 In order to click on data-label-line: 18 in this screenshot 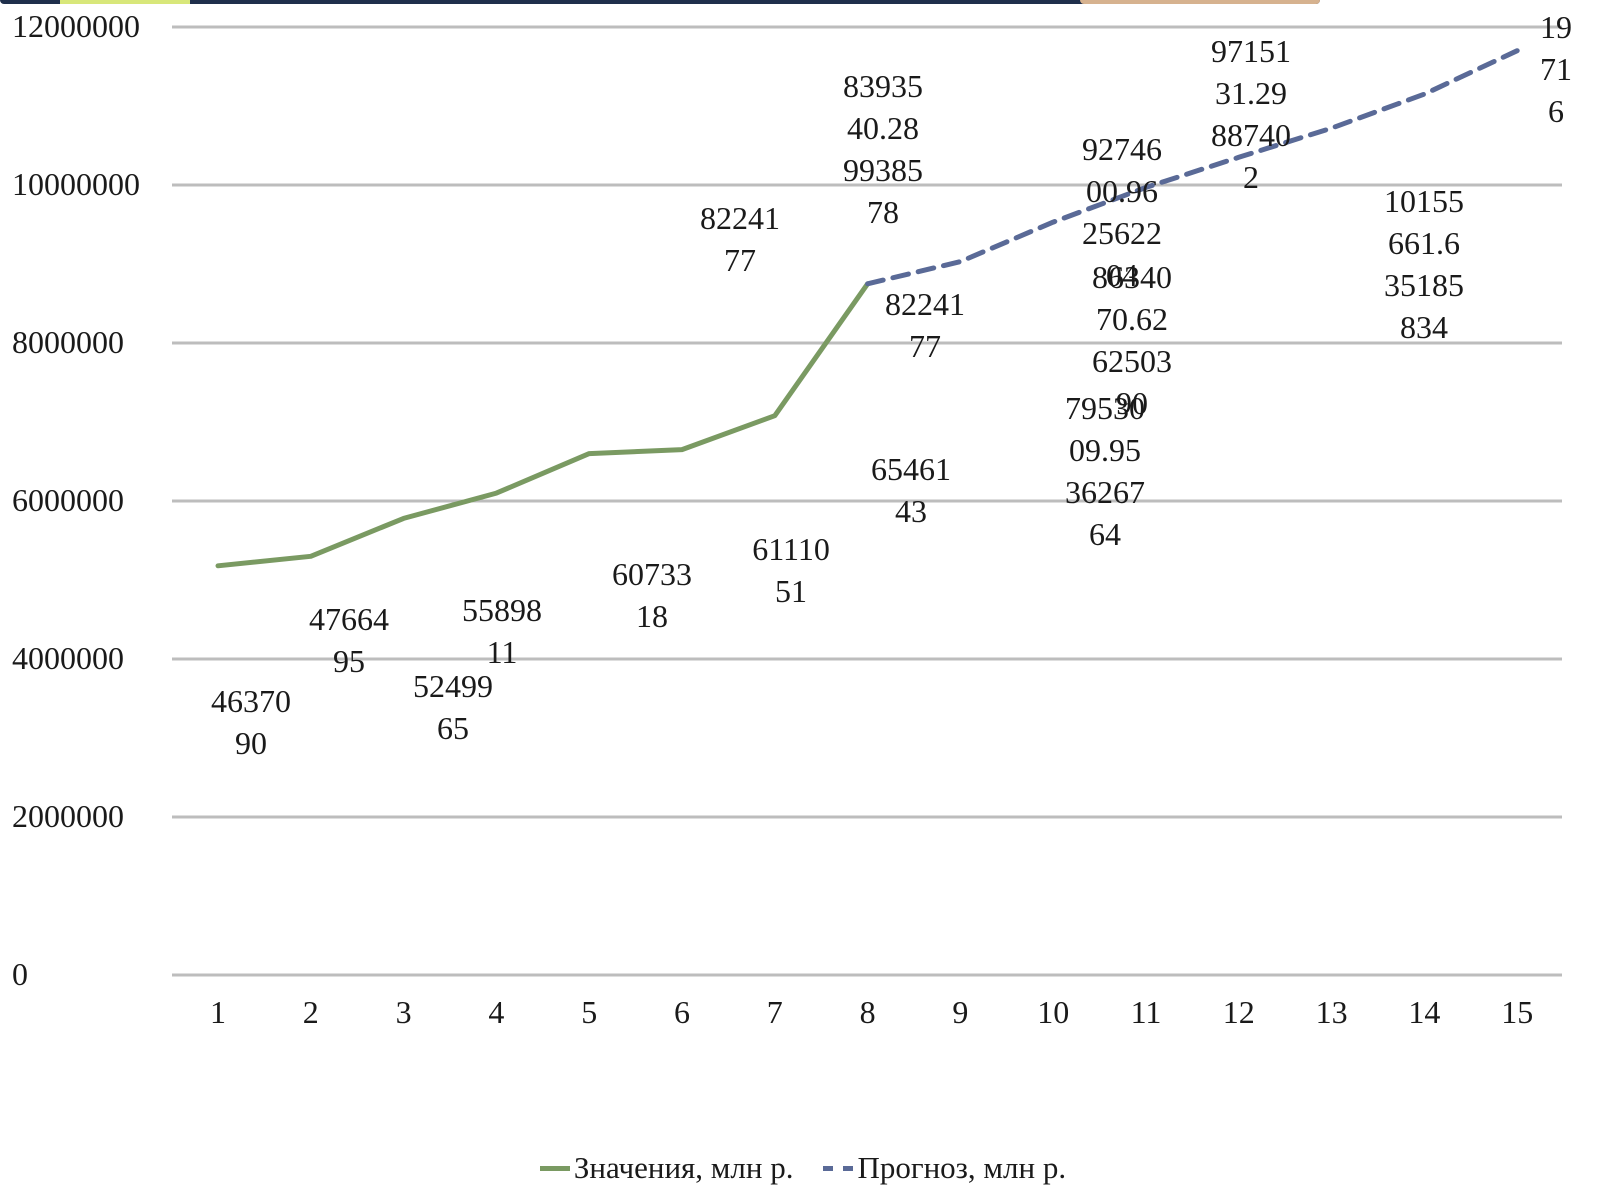, I will do `click(652, 616)`.